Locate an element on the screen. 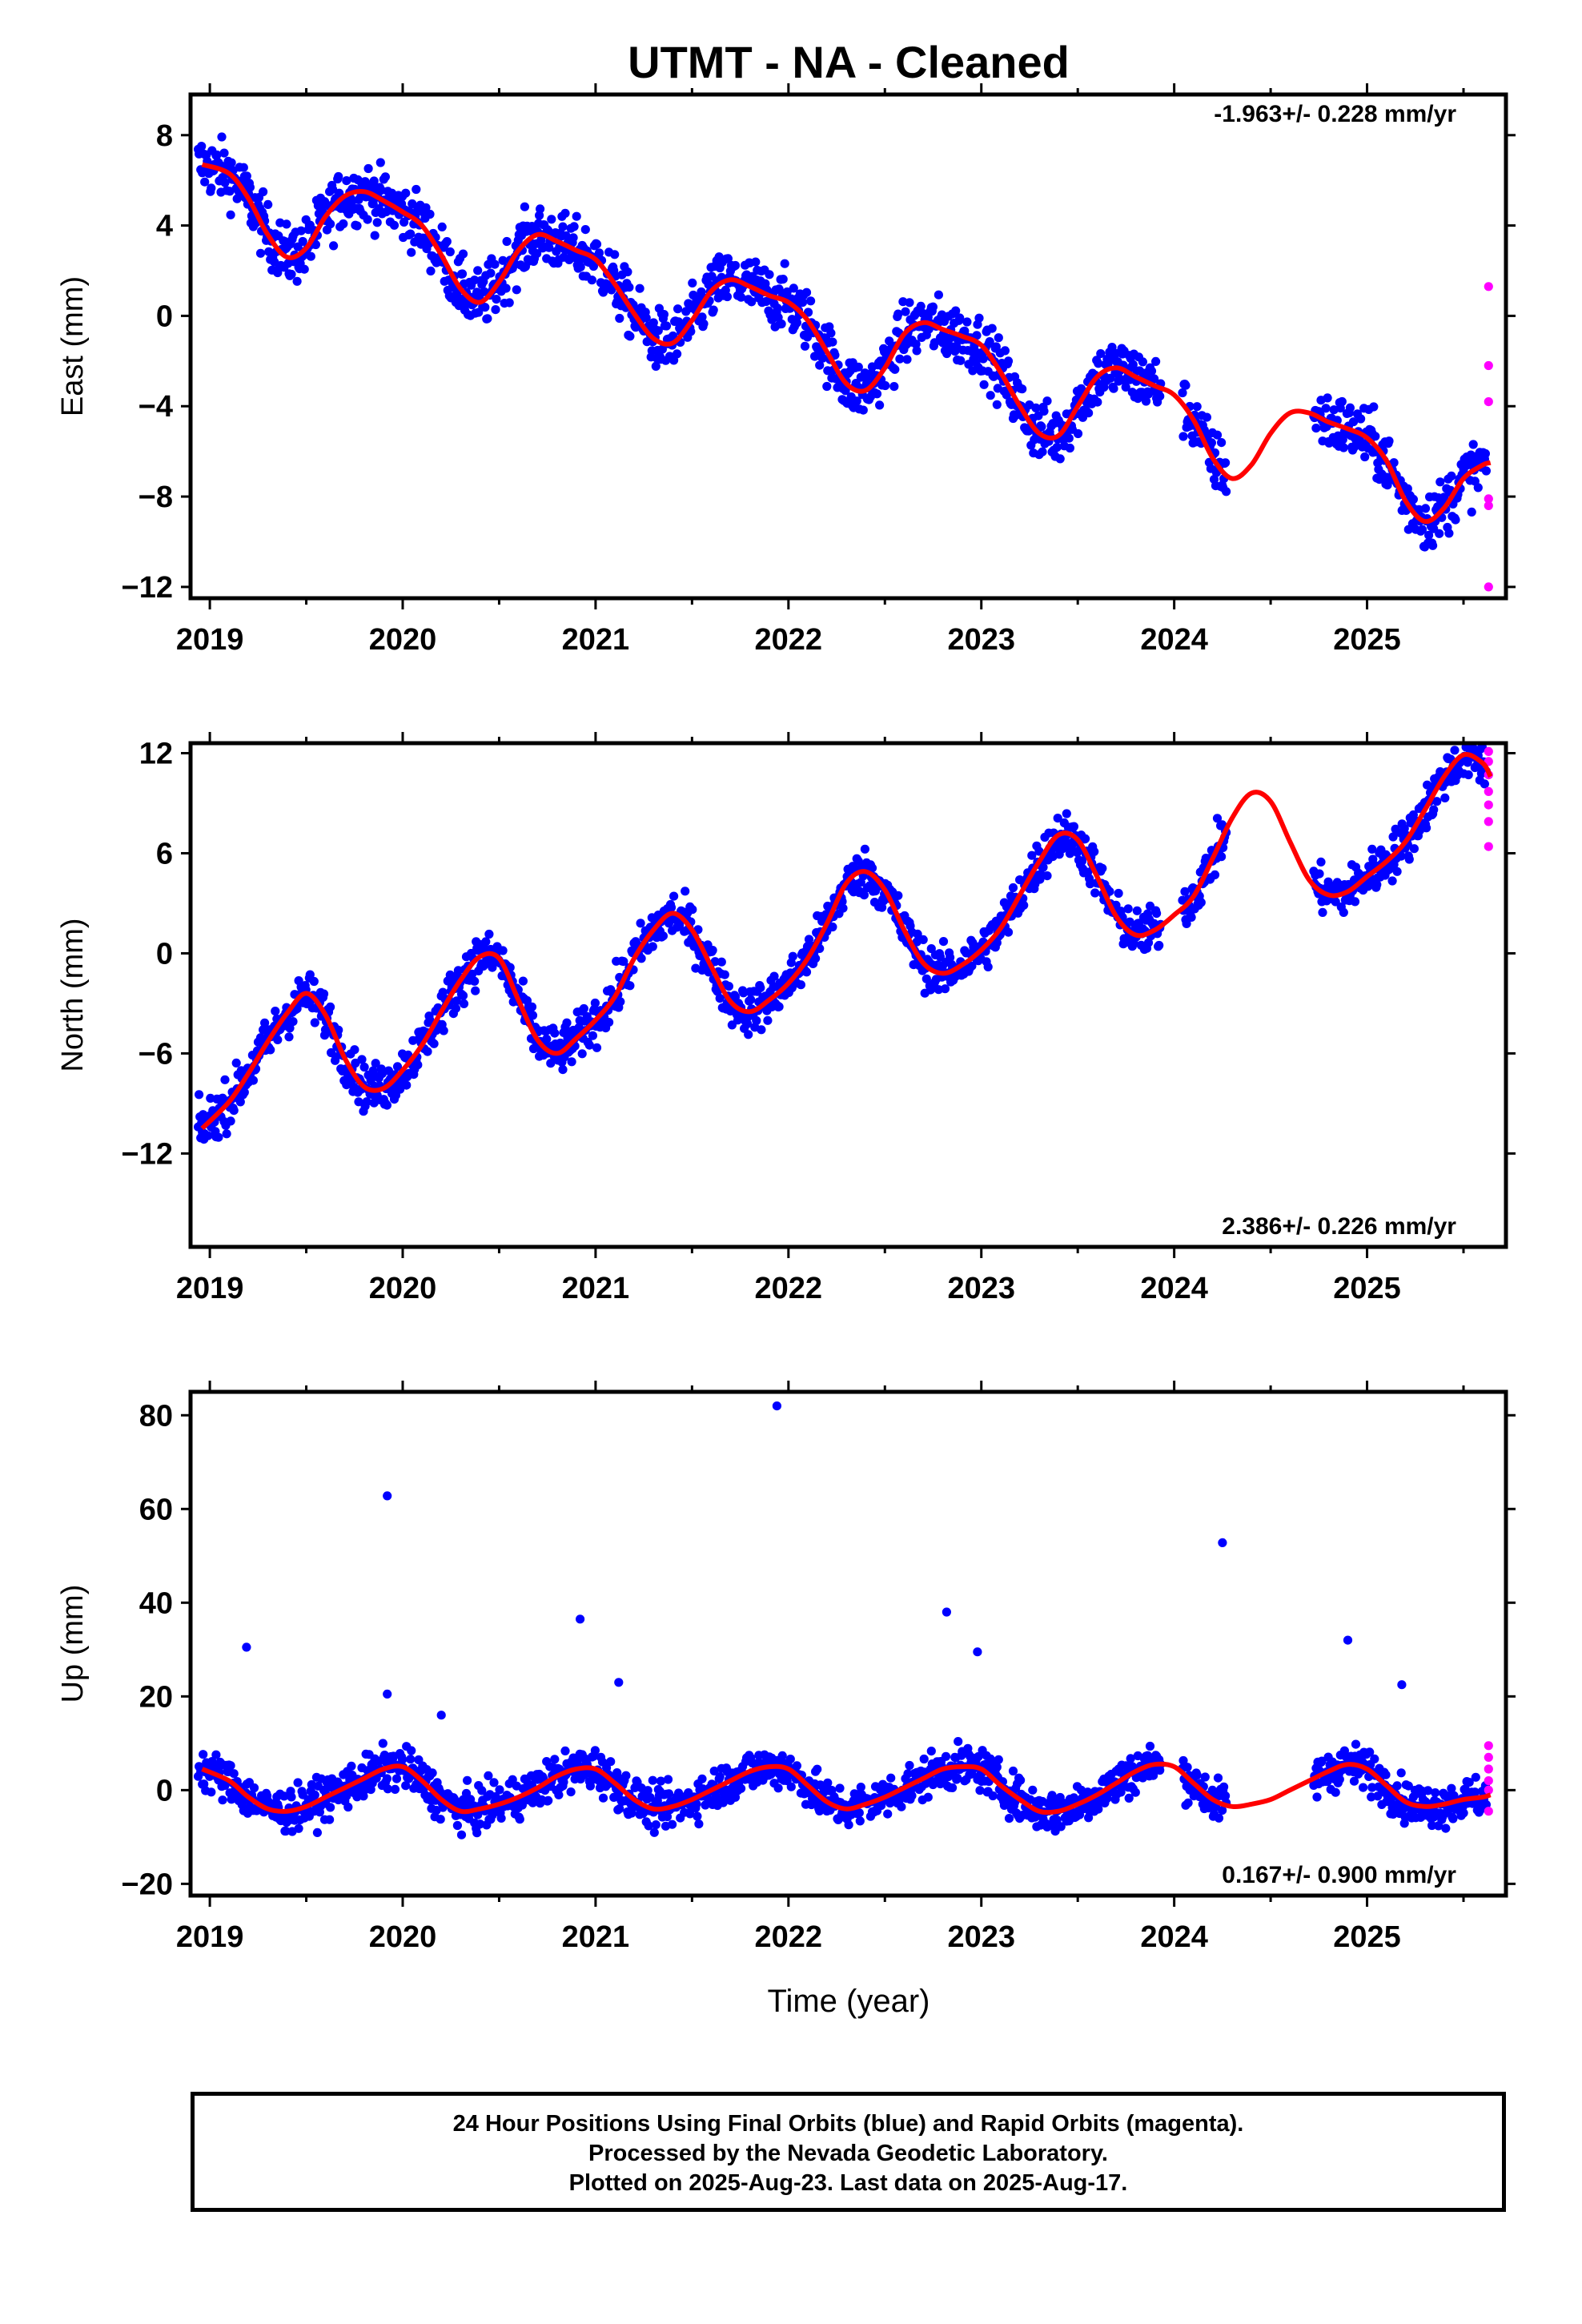  east-rapid-point is located at coordinates (1489, 506).